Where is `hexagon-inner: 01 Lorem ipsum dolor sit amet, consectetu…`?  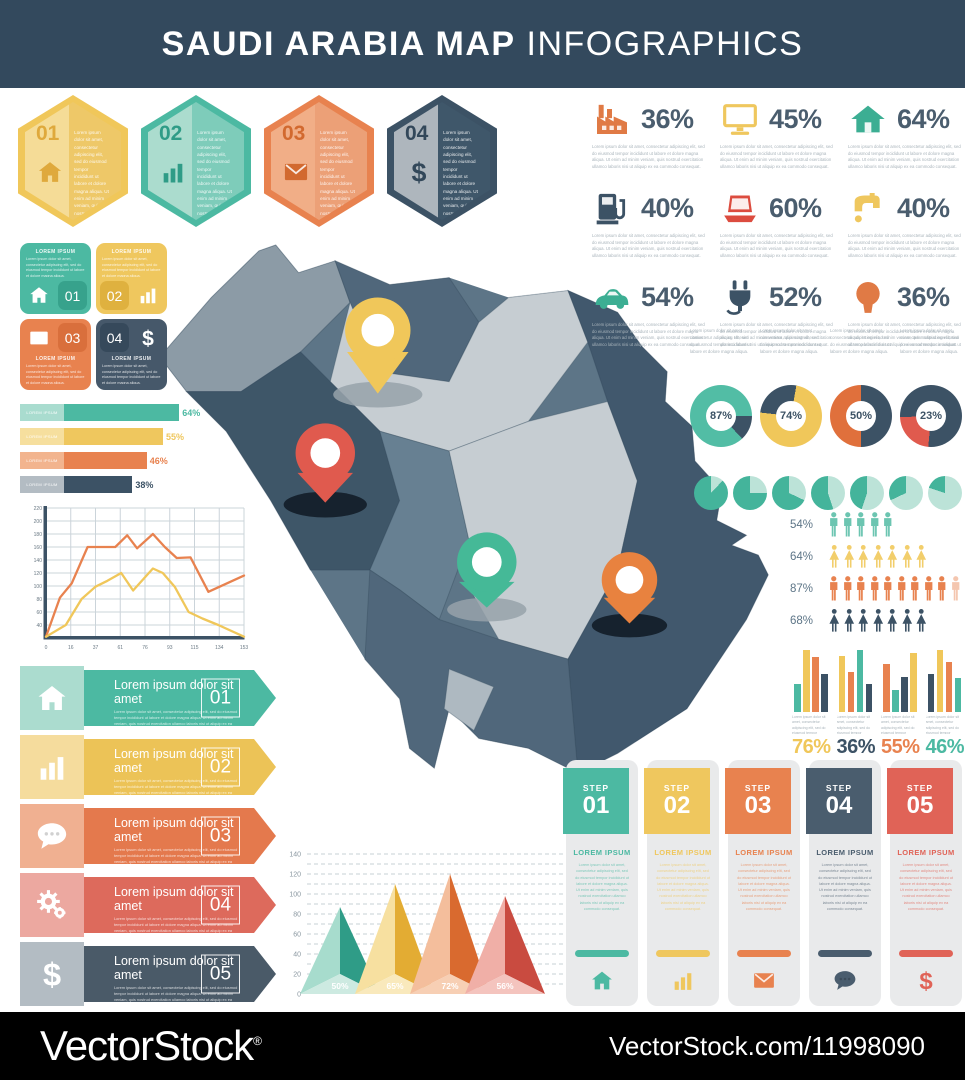 hexagon-inner: 01 Lorem ipsum dolor sit amet, consectetu… is located at coordinates (73, 161).